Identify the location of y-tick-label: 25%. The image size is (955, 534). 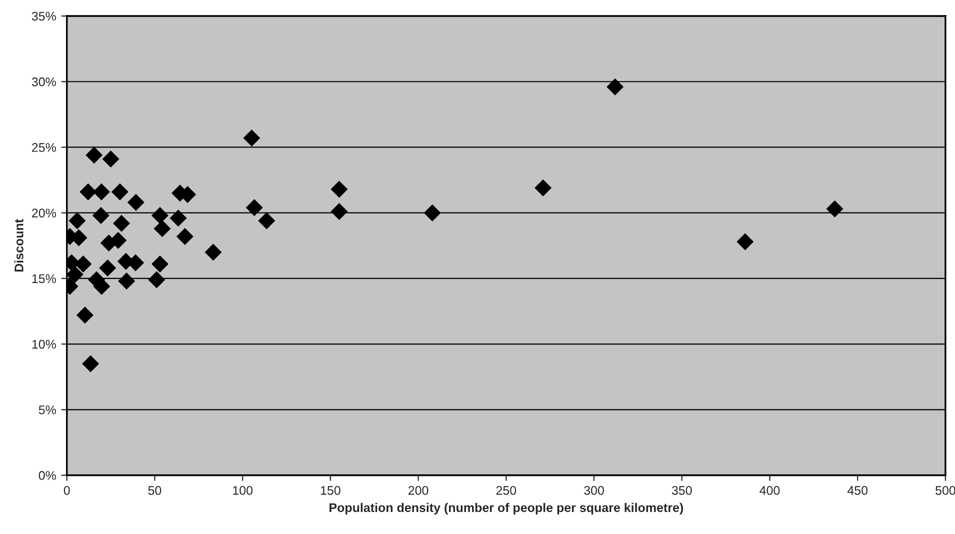
(44, 147).